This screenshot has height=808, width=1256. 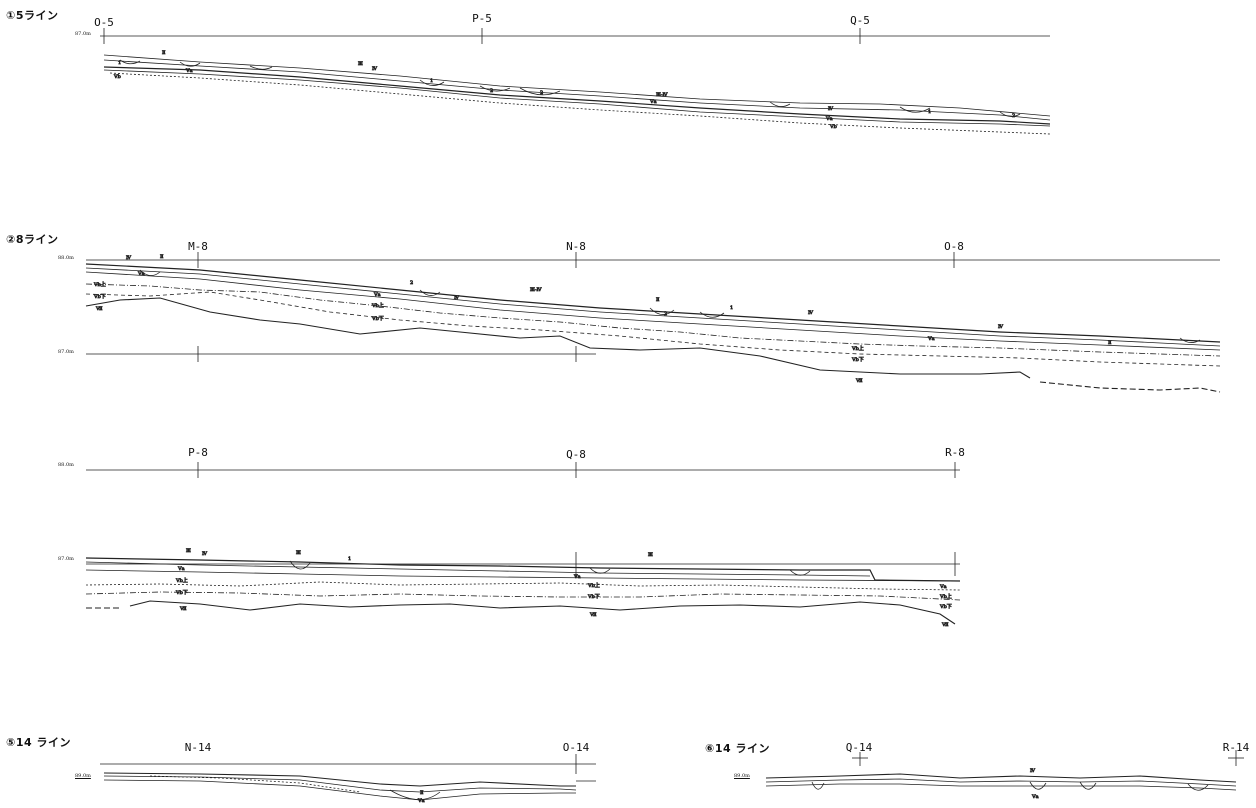 I want to click on grid-label: R-14, so click(x=1236, y=747).